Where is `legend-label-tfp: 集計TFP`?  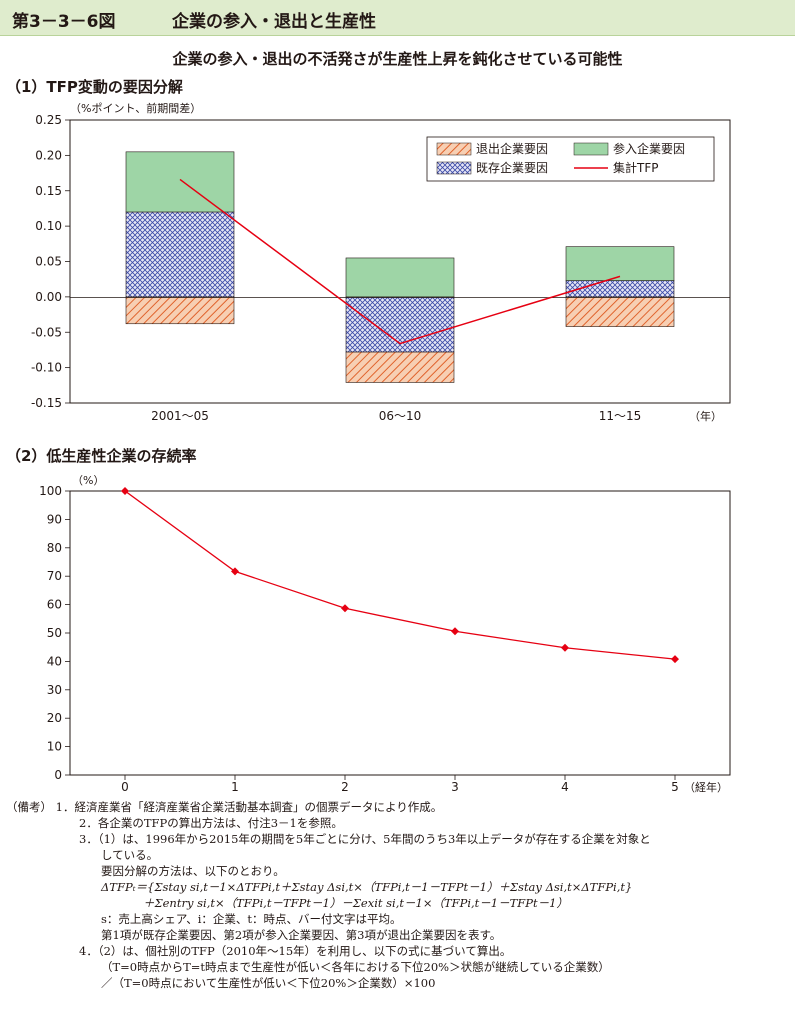
legend-label-tfp: 集計TFP is located at coordinates (635, 167).